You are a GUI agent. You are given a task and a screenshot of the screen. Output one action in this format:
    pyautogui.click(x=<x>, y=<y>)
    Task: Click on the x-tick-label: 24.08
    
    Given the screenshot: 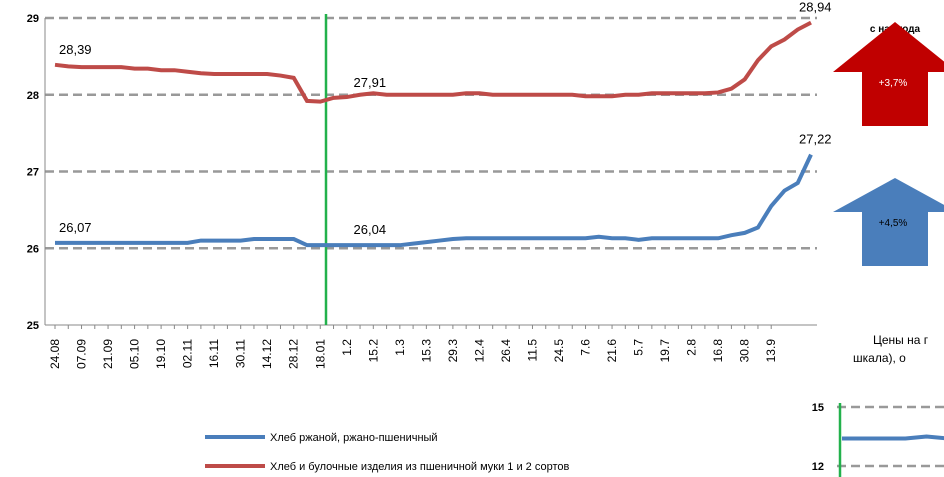 What is the action you would take?
    pyautogui.click(x=55, y=354)
    